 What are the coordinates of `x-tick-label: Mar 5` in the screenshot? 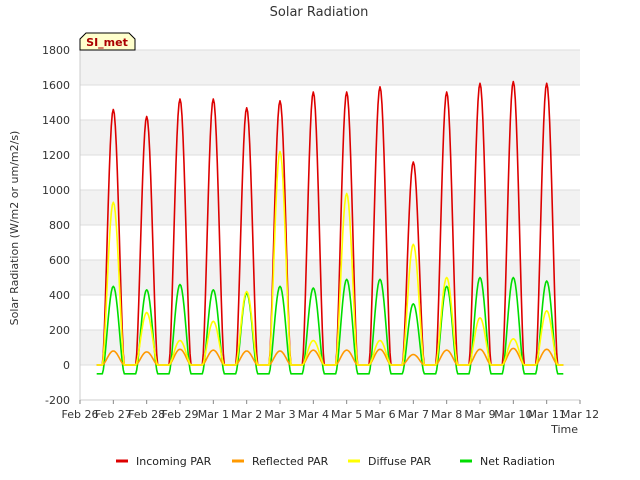 It's located at (346, 414).